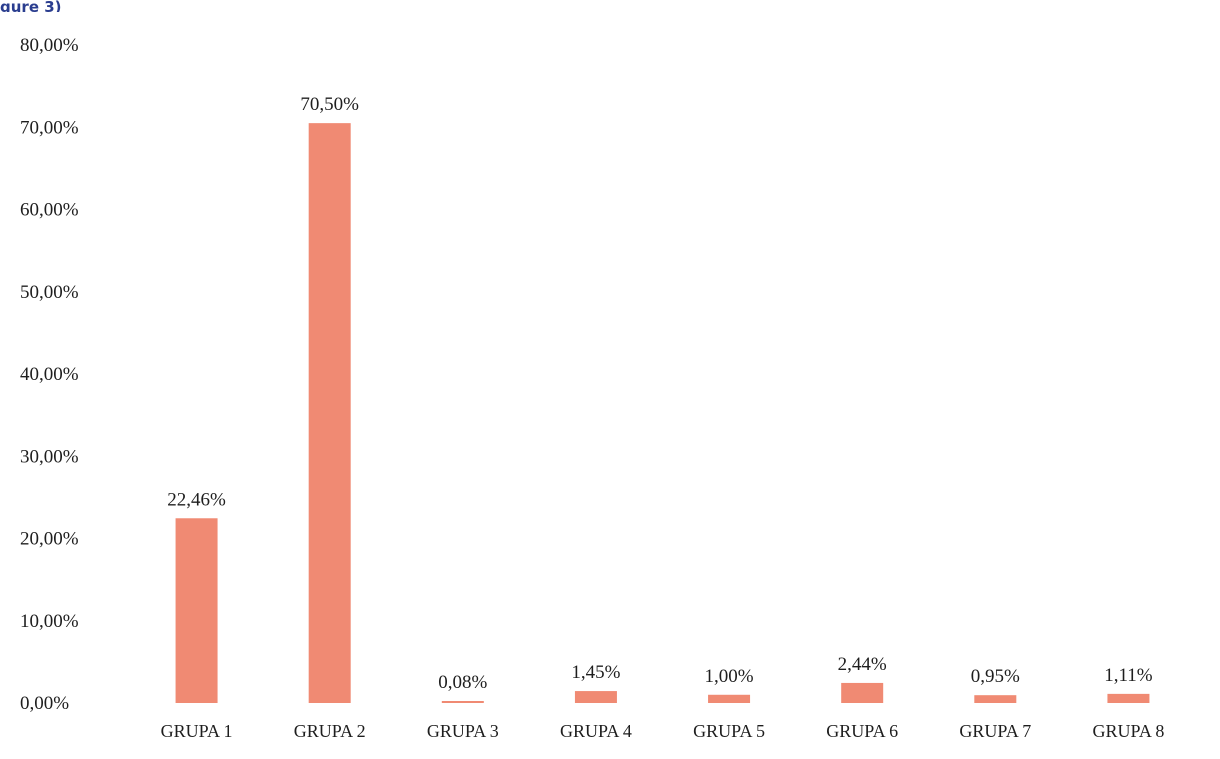 The height and width of the screenshot is (759, 1220). What do you see at coordinates (49, 292) in the screenshot?
I see `y-tick-label: 50,00%` at bounding box center [49, 292].